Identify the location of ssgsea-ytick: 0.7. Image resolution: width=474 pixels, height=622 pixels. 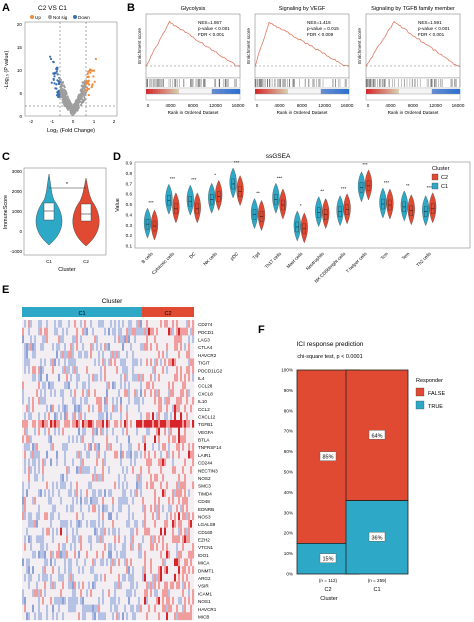
(129, 183).